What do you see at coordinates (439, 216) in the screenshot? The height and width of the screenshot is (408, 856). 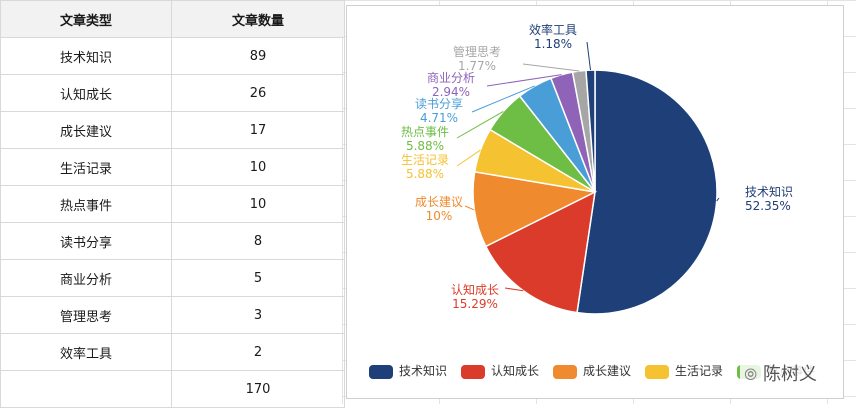 I see `slice-label-percent: 10%` at bounding box center [439, 216].